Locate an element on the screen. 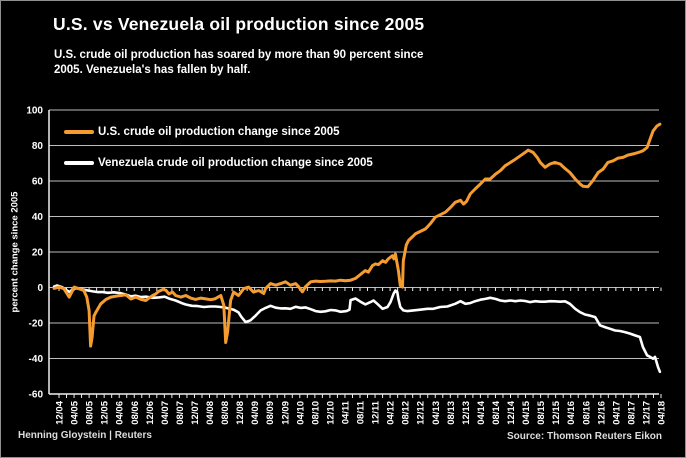  x-tick-label: 08/08 is located at coordinates (225, 413).